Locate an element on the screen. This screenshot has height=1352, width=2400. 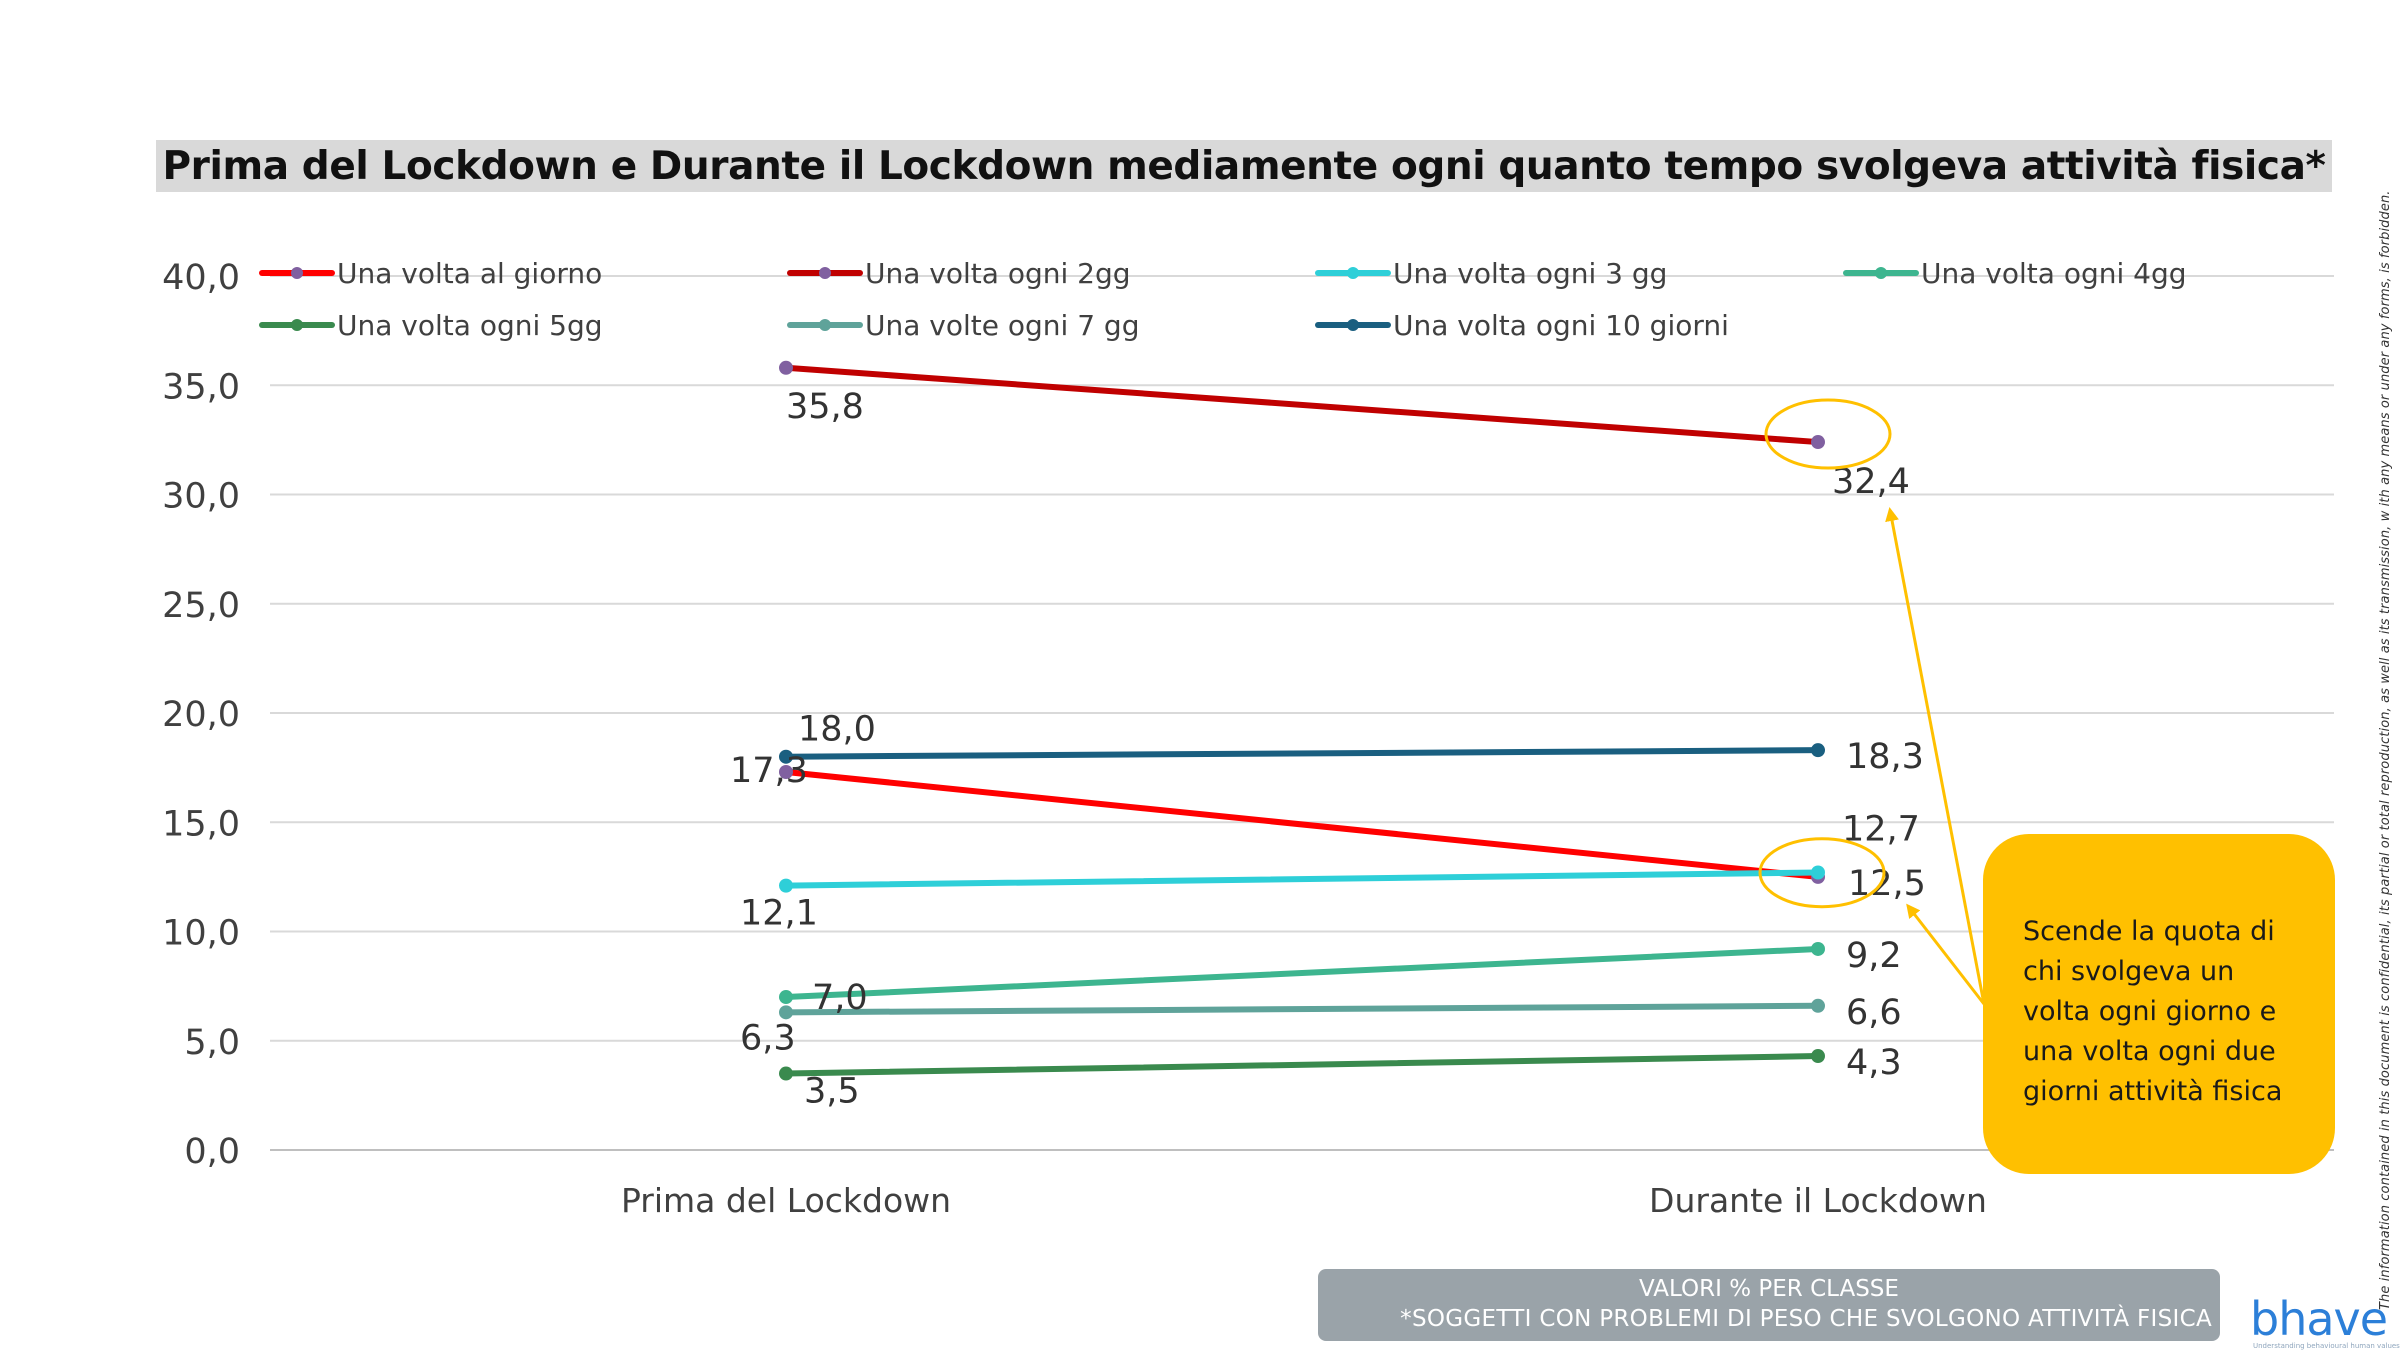
legend-label: Una volta ogni 2gg is located at coordinates (998, 273).